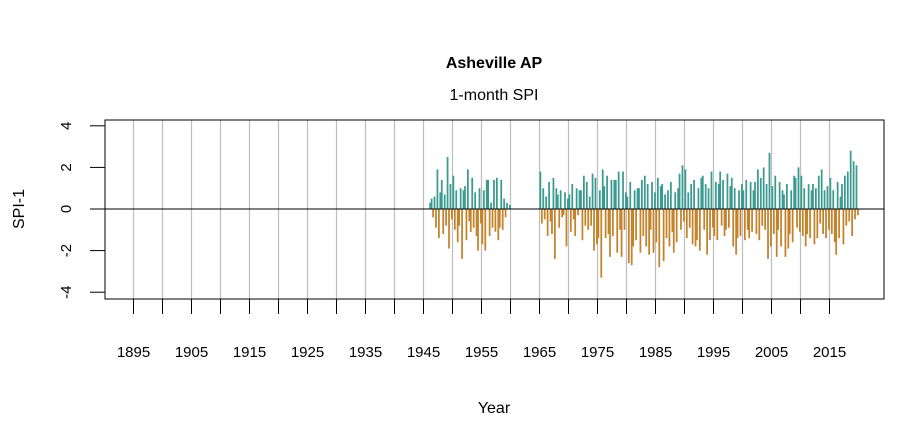 The height and width of the screenshot is (425, 900). Describe the element at coordinates (66, 209) in the screenshot. I see `y-tick-label: 0` at that location.